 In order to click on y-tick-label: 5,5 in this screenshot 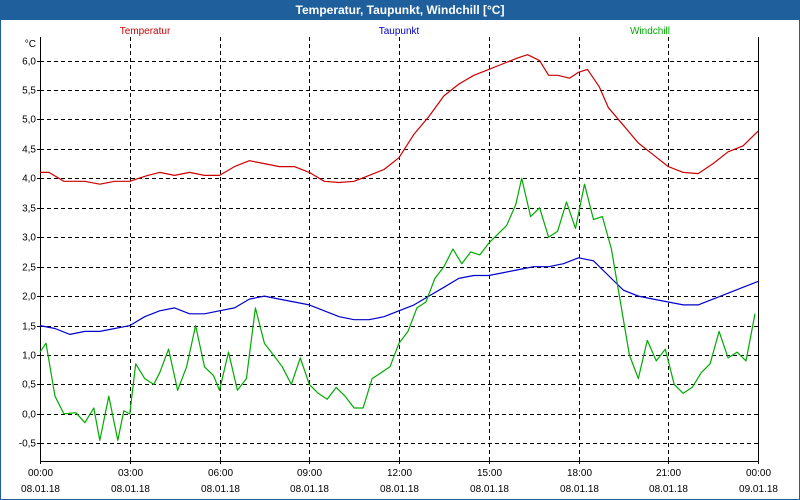, I will do `click(29, 91)`.